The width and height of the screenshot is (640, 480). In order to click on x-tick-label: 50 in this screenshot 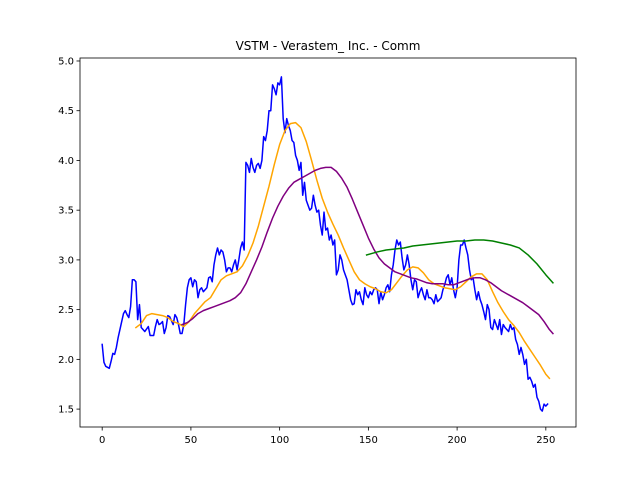, I will do `click(191, 440)`.